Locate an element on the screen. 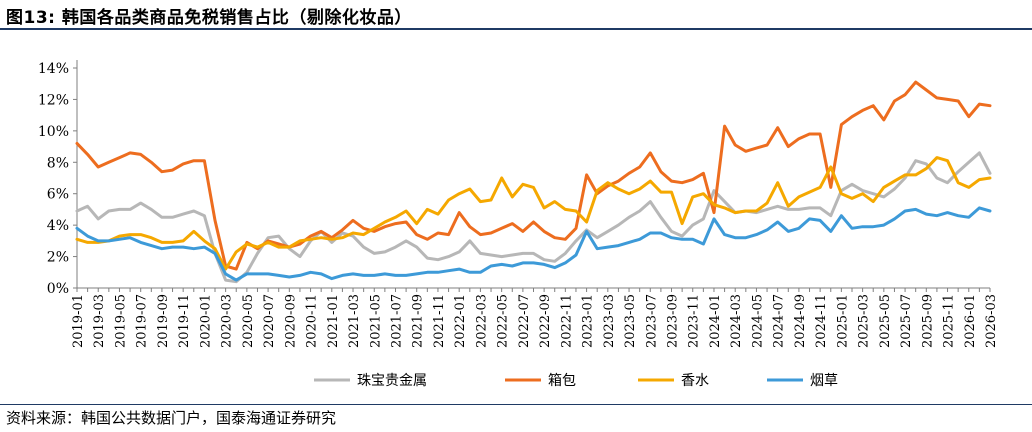  x-tick-label: 2024-05 is located at coordinates (757, 321).